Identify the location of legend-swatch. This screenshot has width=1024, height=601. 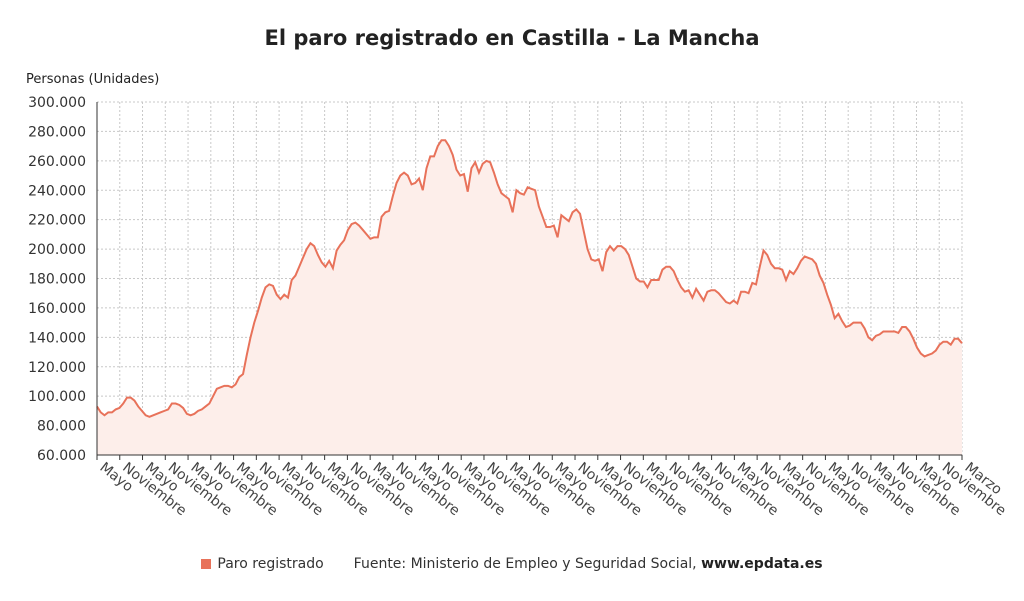
(206, 564).